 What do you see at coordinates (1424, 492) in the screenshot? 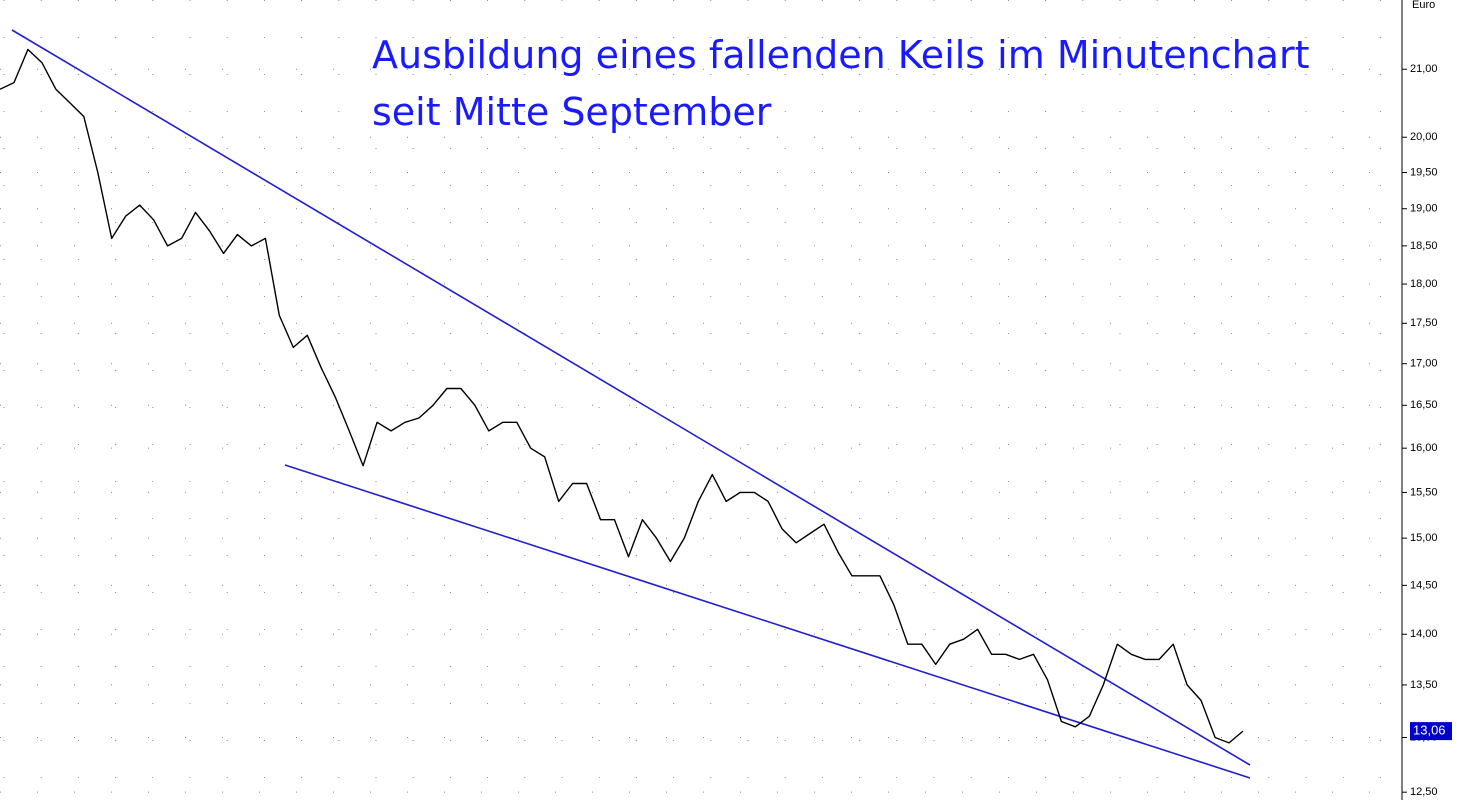
I see `y-tick-label: 15,50` at bounding box center [1424, 492].